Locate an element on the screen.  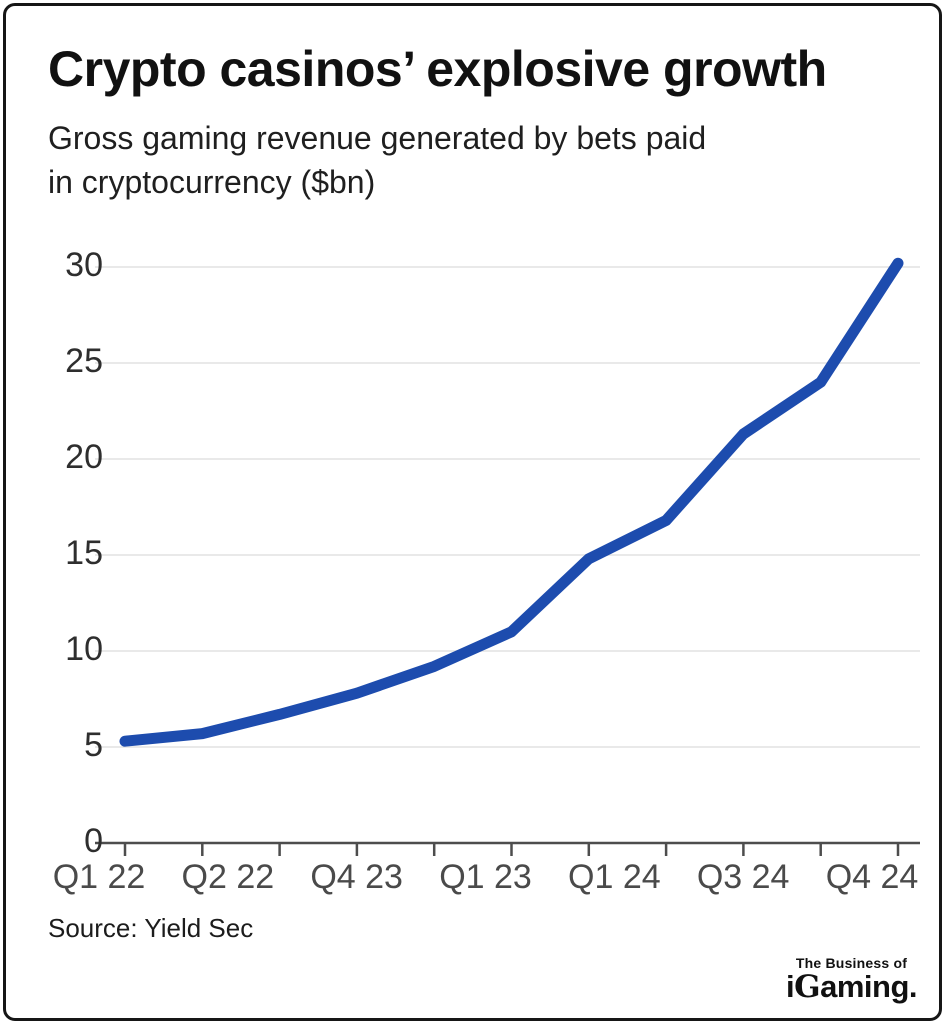
y-axis-label: 20 is located at coordinates (84, 457).